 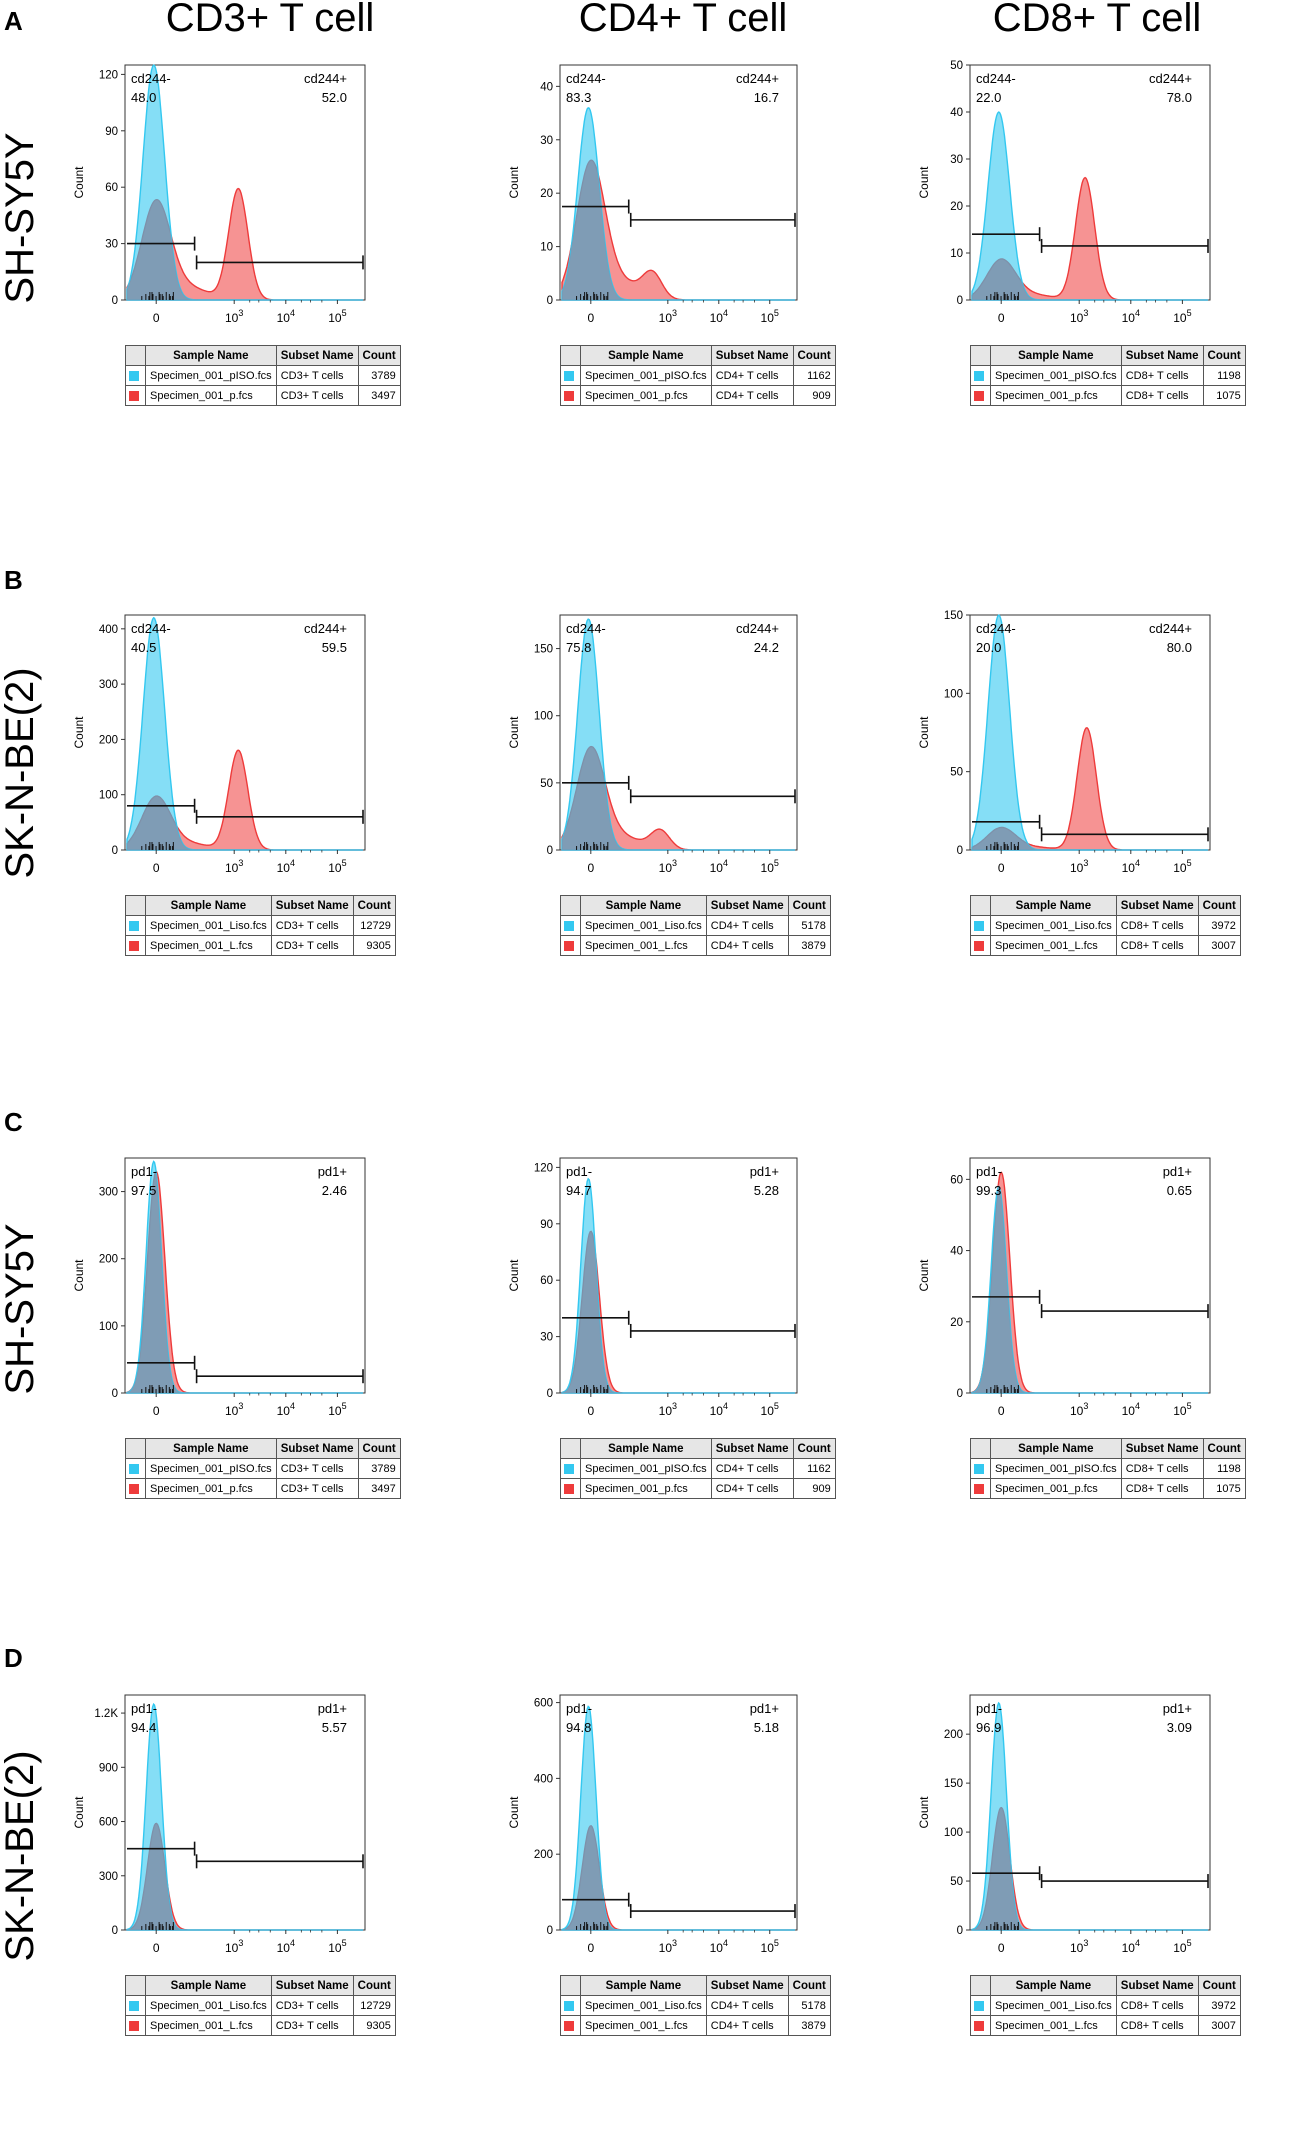 I want to click on x-axis-label: Comp-PE-A :: cd244, so click(x=679, y=884).